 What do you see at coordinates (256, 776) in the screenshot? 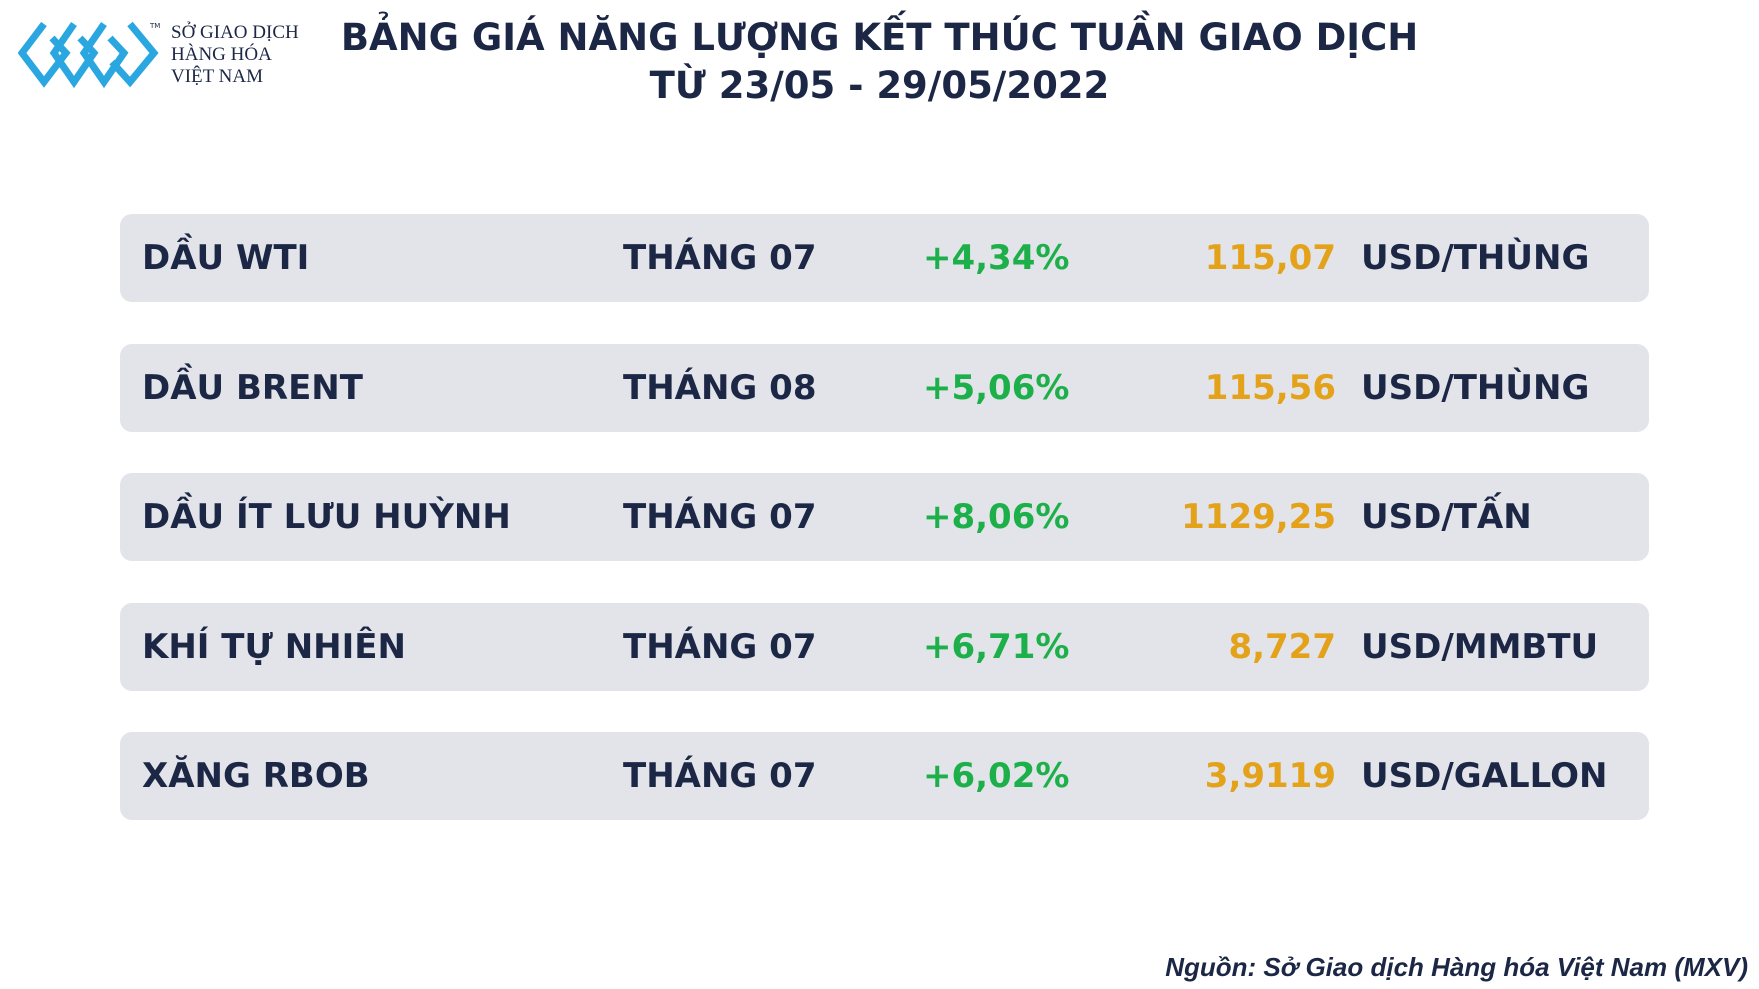
I see `commodity: XĂNG RBOB` at bounding box center [256, 776].